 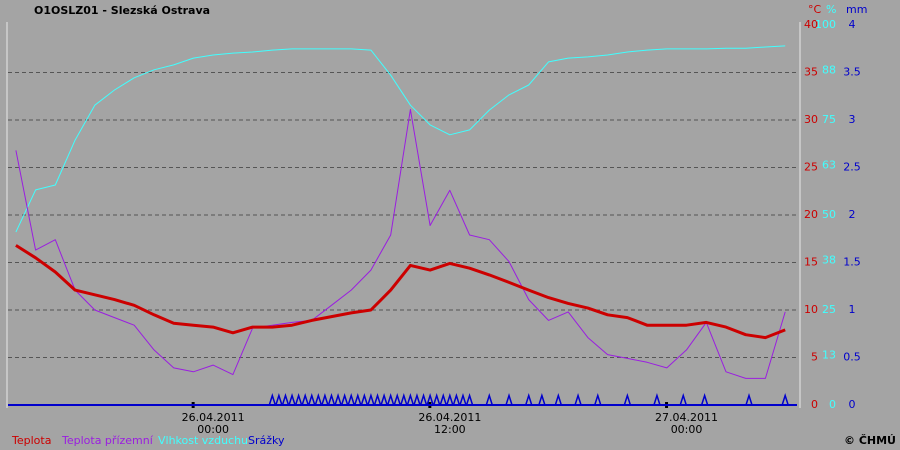 What do you see at coordinates (811, 24) in the screenshot?
I see `y-tick-label: 40` at bounding box center [811, 24].